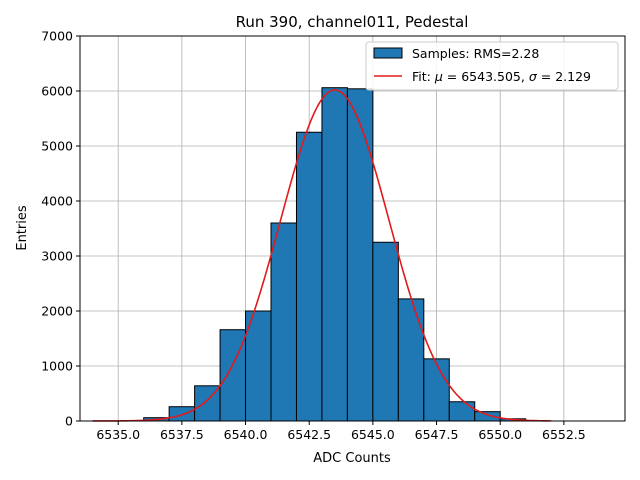 The width and height of the screenshot is (640, 480). I want to click on legend-swatch-samples, so click(388, 53).